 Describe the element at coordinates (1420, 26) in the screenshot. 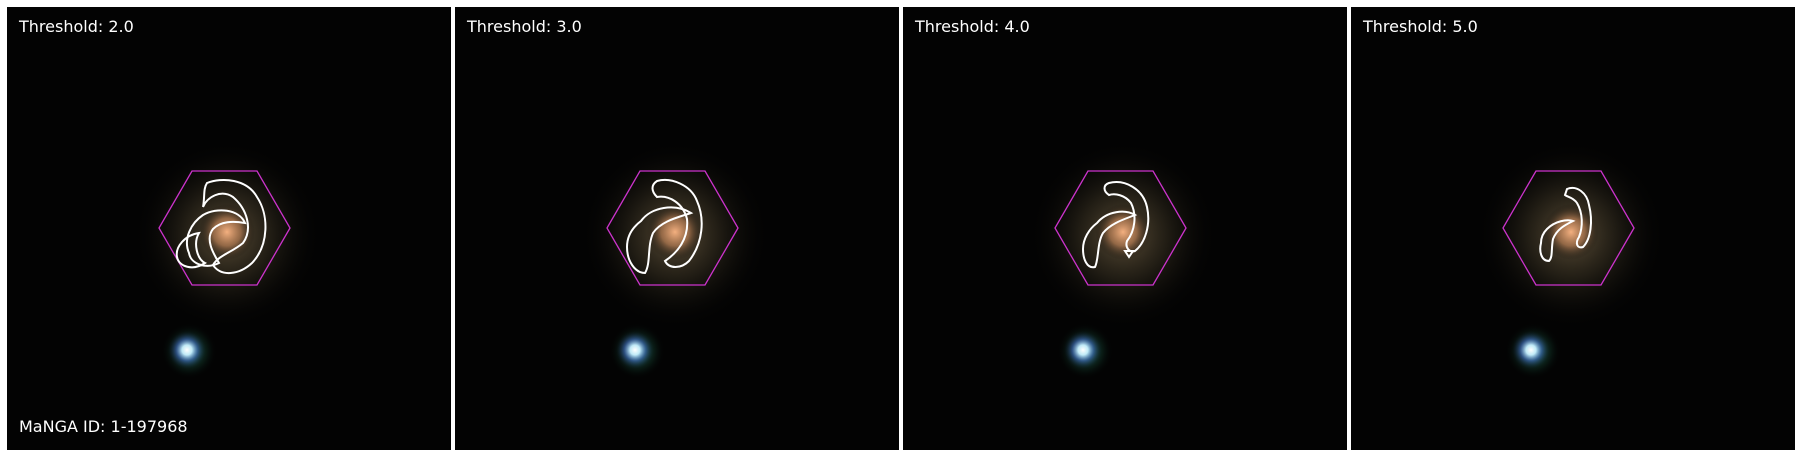

I see `threshold-label: Threshold: 5.0` at that location.